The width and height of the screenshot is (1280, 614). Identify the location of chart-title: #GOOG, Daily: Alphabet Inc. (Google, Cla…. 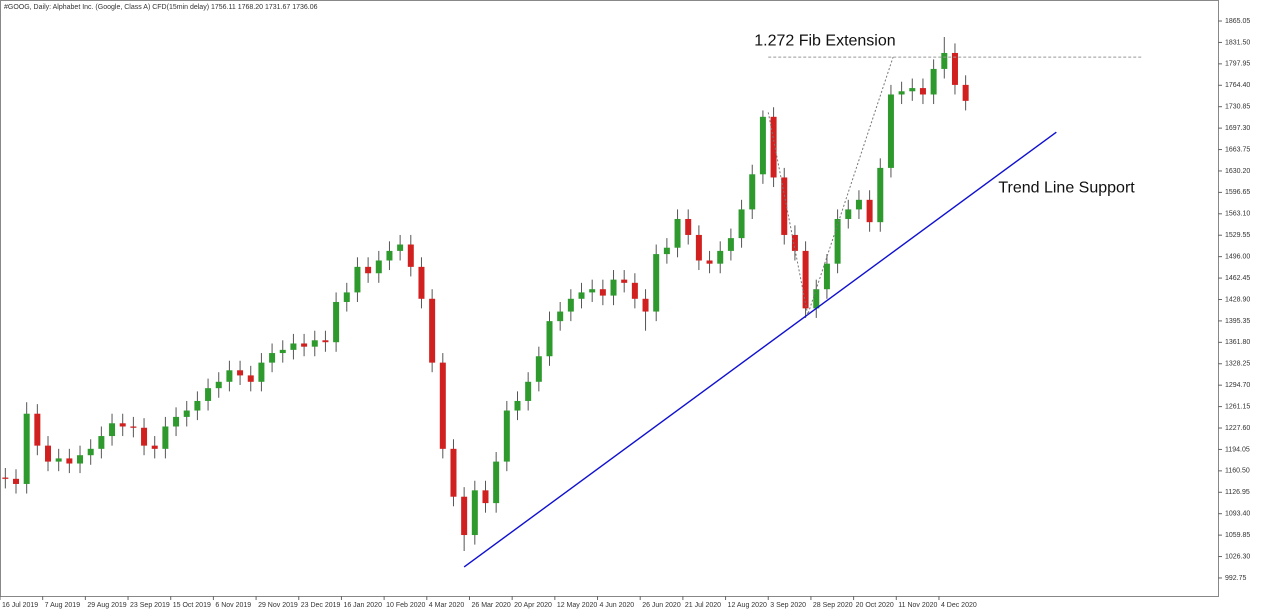
(161, 7).